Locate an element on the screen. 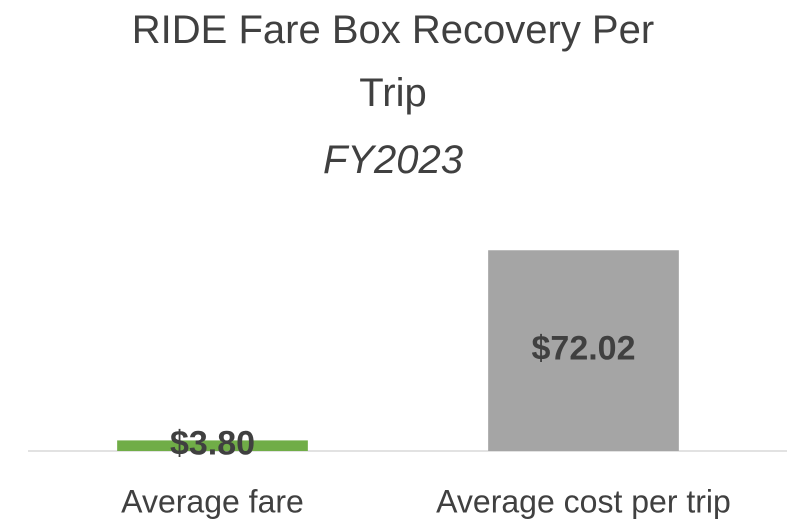 The width and height of the screenshot is (787, 523). value-label: $3.80 is located at coordinates (212, 444).